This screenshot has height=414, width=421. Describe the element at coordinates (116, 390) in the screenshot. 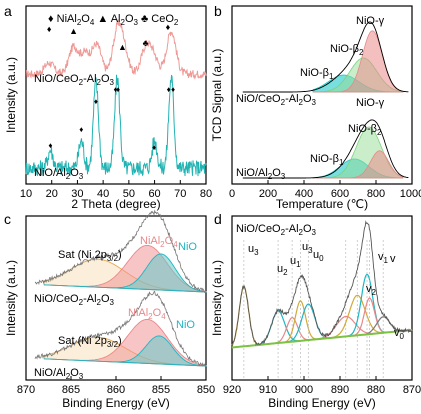

I see `panel-c-xtick-label: 860` at that location.